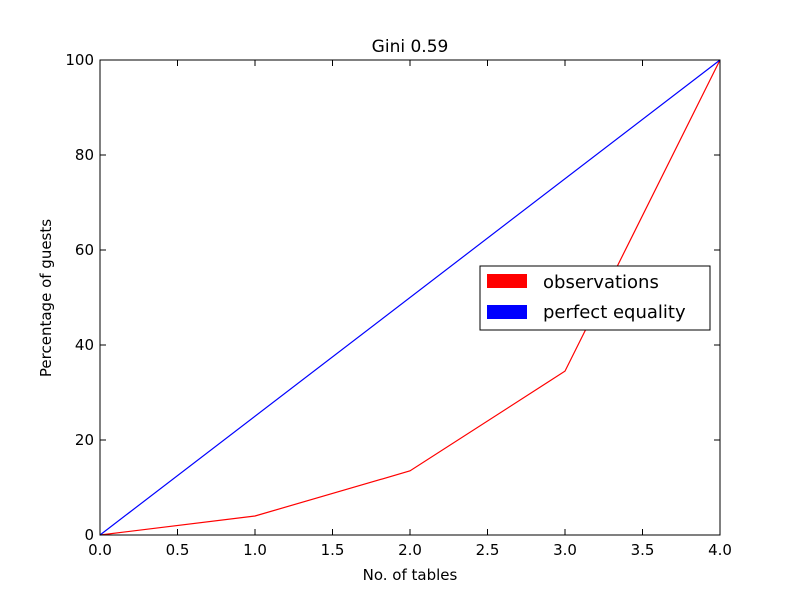 This screenshot has height=595, width=800. Describe the element at coordinates (488, 550) in the screenshot. I see `x-tick-label: 2.5` at that location.